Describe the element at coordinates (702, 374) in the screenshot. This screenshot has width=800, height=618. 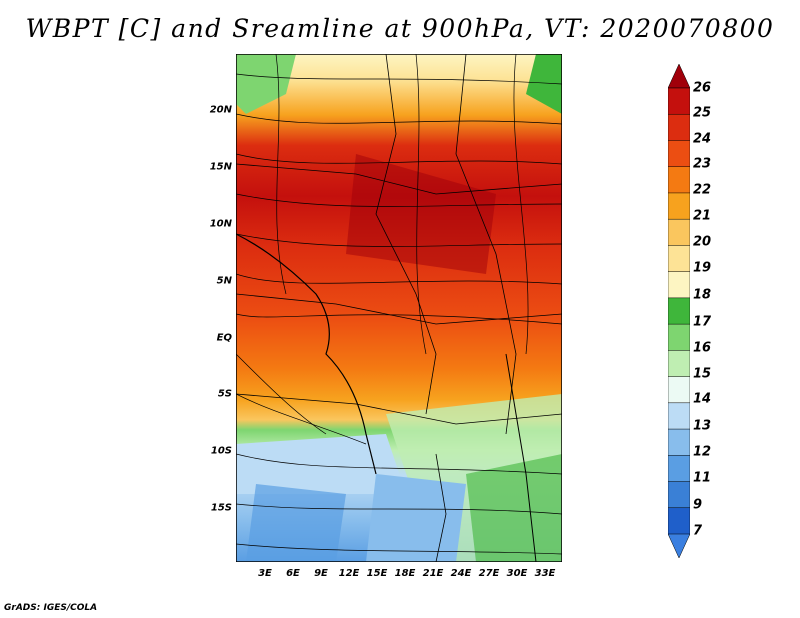
I see `colorbar-label-15: 15` at that location.